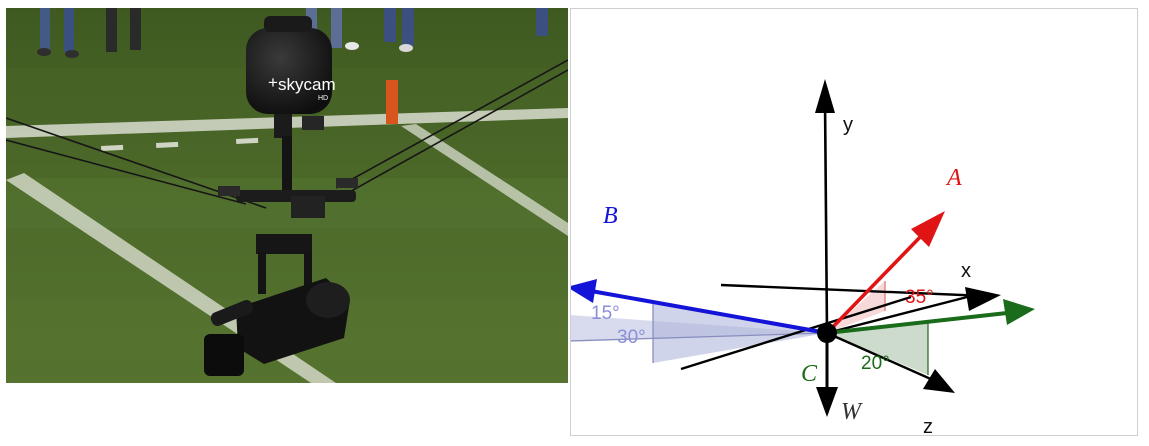 The image size is (1149, 446). I want to click on angle-a-label: 35°, so click(919, 297).